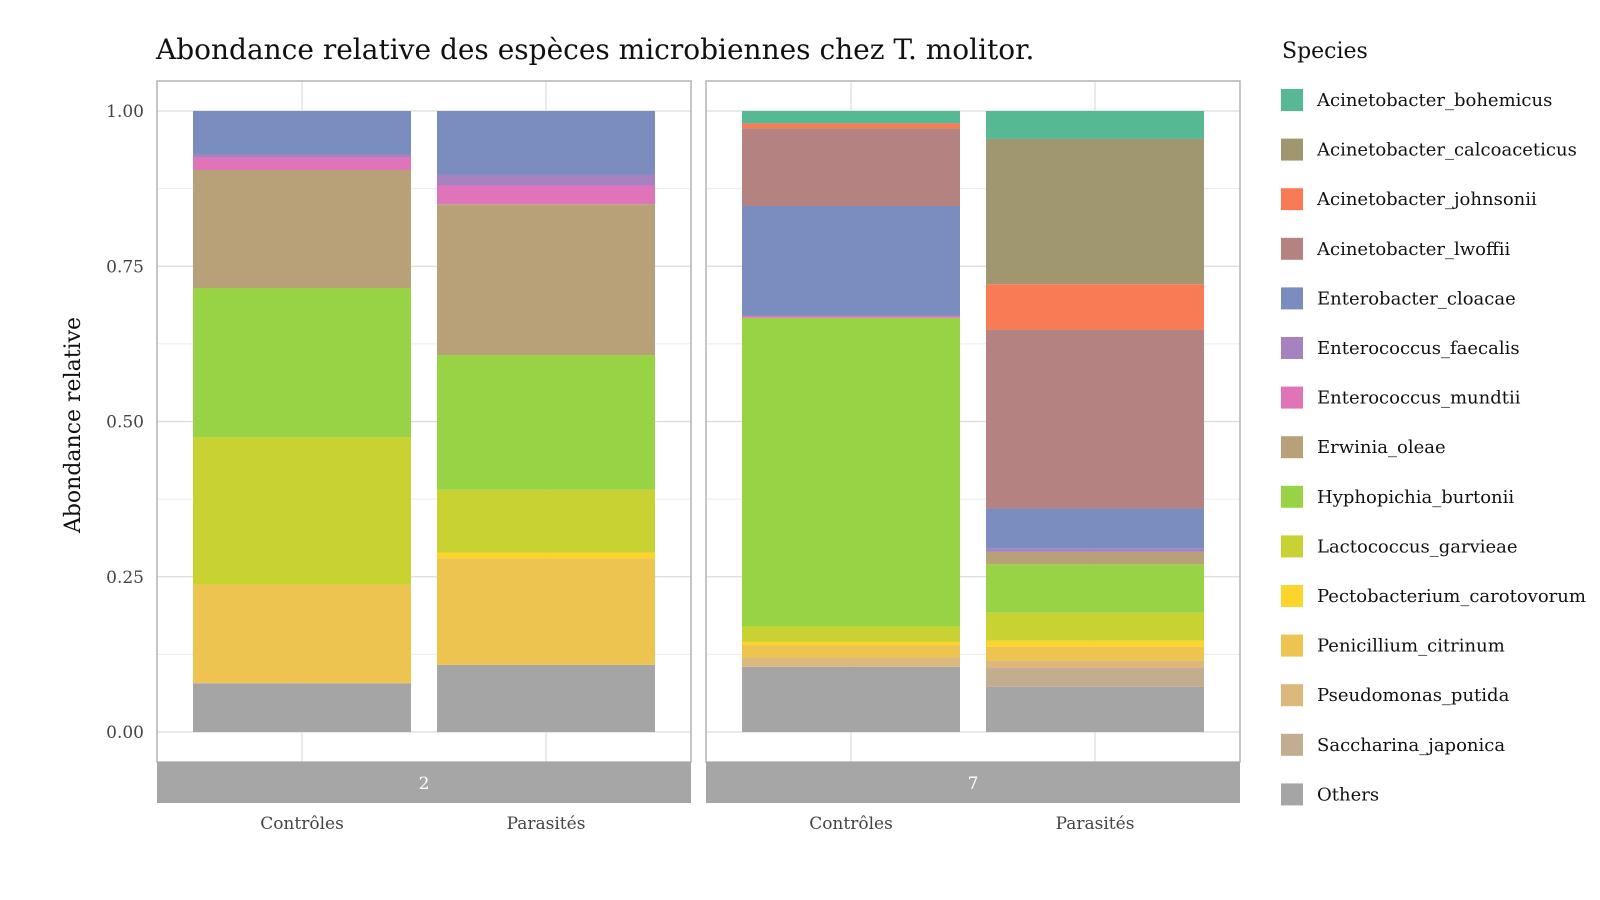 Image resolution: width=1600 pixels, height=900 pixels. I want to click on legend-item-penicillium-citrinum: Penicillium_citrinum, so click(1393, 645).